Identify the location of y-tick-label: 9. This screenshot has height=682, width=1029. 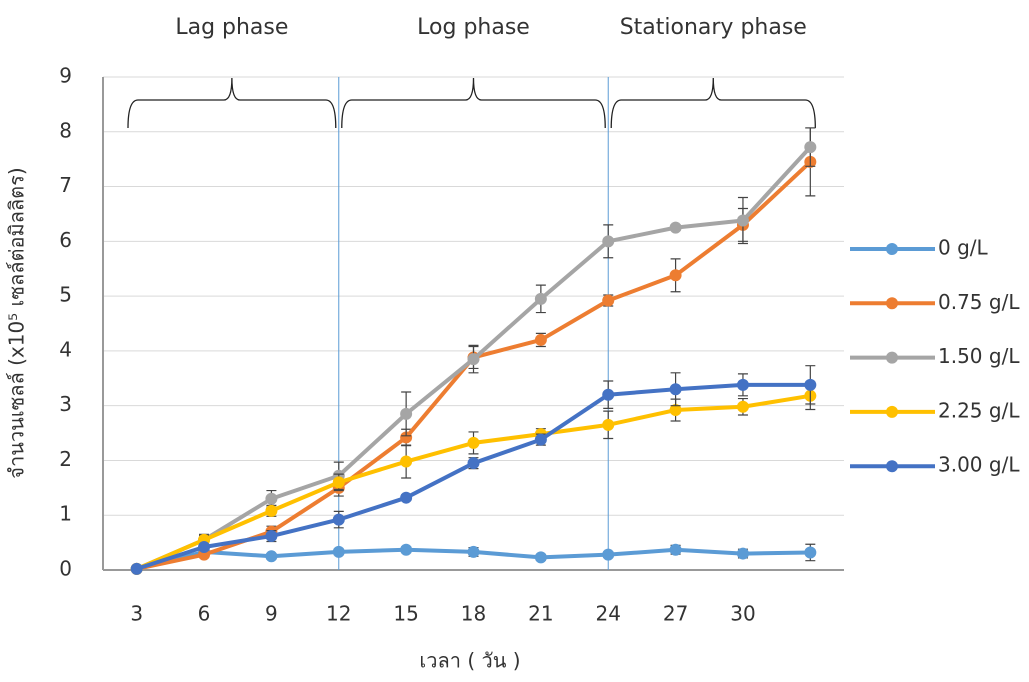
(65, 76).